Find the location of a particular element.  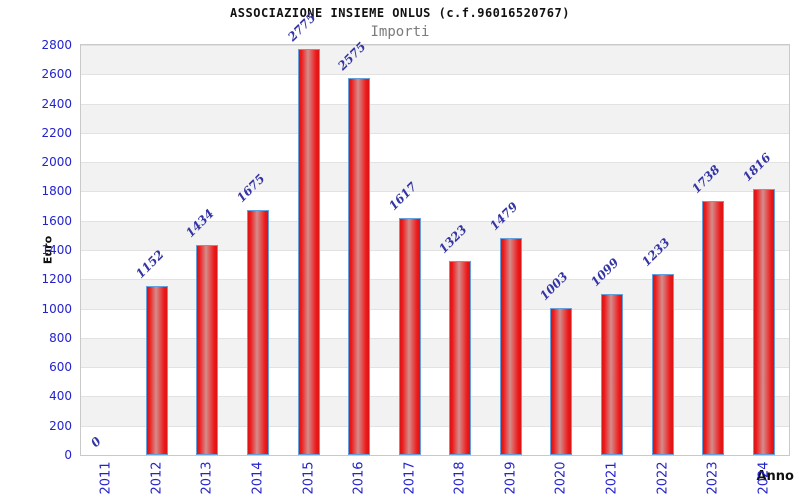

y-tick-label: 1400 is located at coordinates (56, 250).